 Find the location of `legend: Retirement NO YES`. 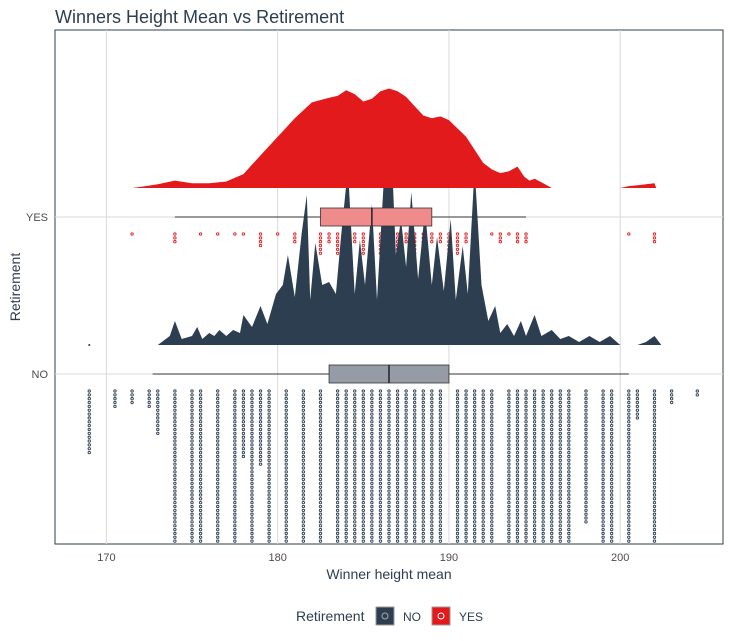

legend: Retirement NO YES is located at coordinates (389, 616).